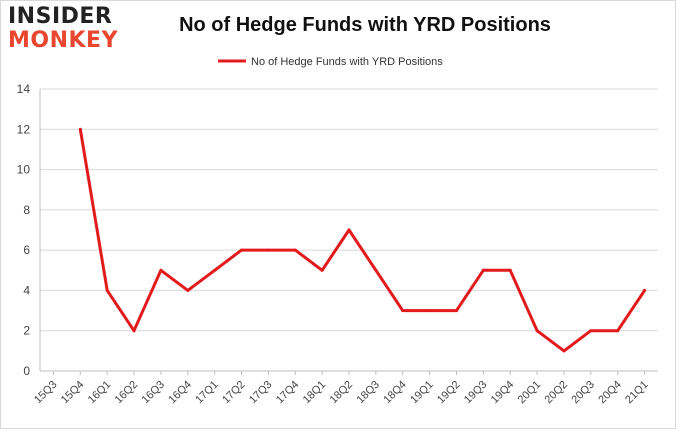  I want to click on x-tick-label: 16Q1, so click(100, 393).